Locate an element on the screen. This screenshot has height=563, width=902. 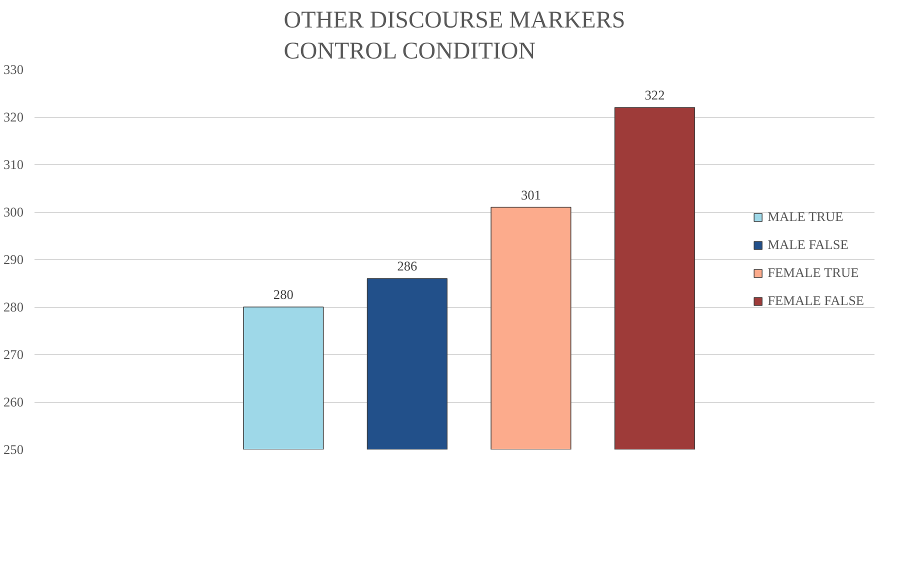
chart-title: OTHER DISCOURSE MARKERS CONTROL CONDITION is located at coordinates (455, 35).